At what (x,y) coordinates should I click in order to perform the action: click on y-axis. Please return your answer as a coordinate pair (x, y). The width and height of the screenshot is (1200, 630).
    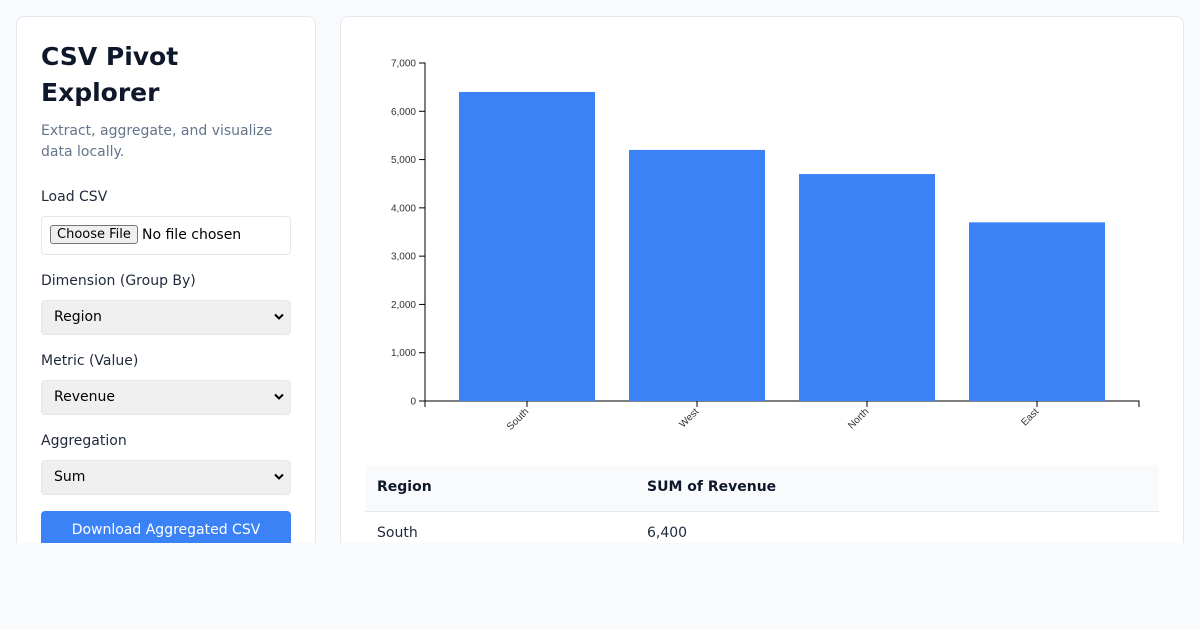
    Looking at the image, I should click on (422, 232).